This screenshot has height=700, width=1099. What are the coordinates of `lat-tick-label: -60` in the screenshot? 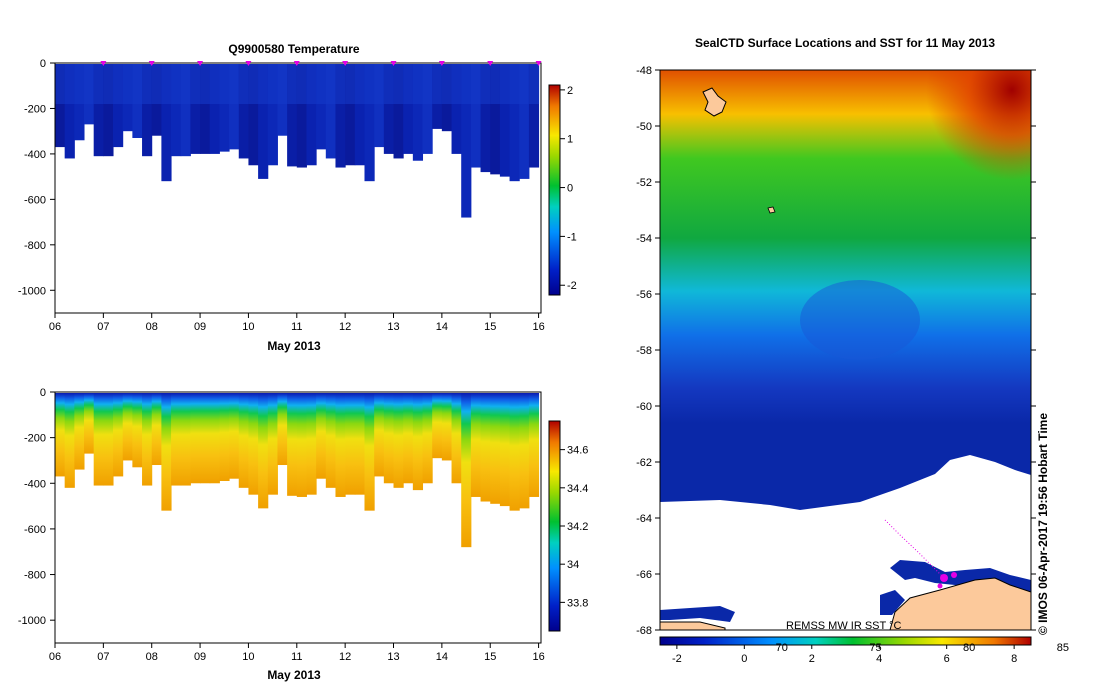 It's located at (644, 407).